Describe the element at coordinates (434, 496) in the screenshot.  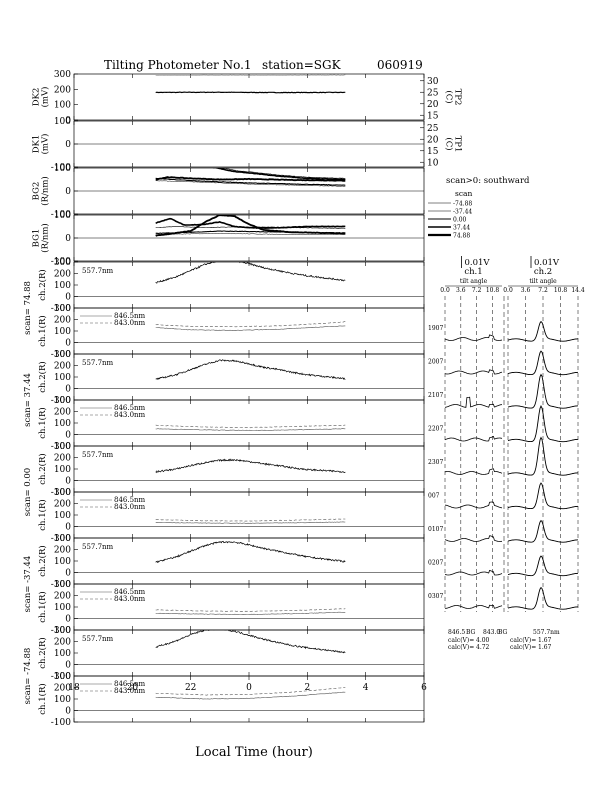
I see `spectrum-time-label: 007` at that location.